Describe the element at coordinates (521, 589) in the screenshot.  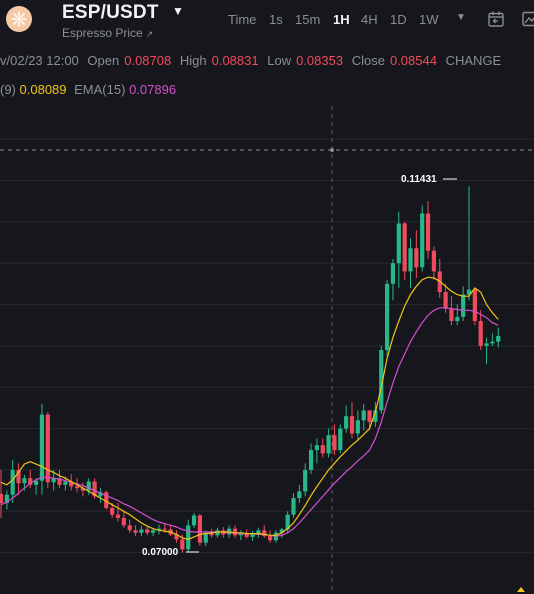
I see `scroll-marker-icon` at that location.